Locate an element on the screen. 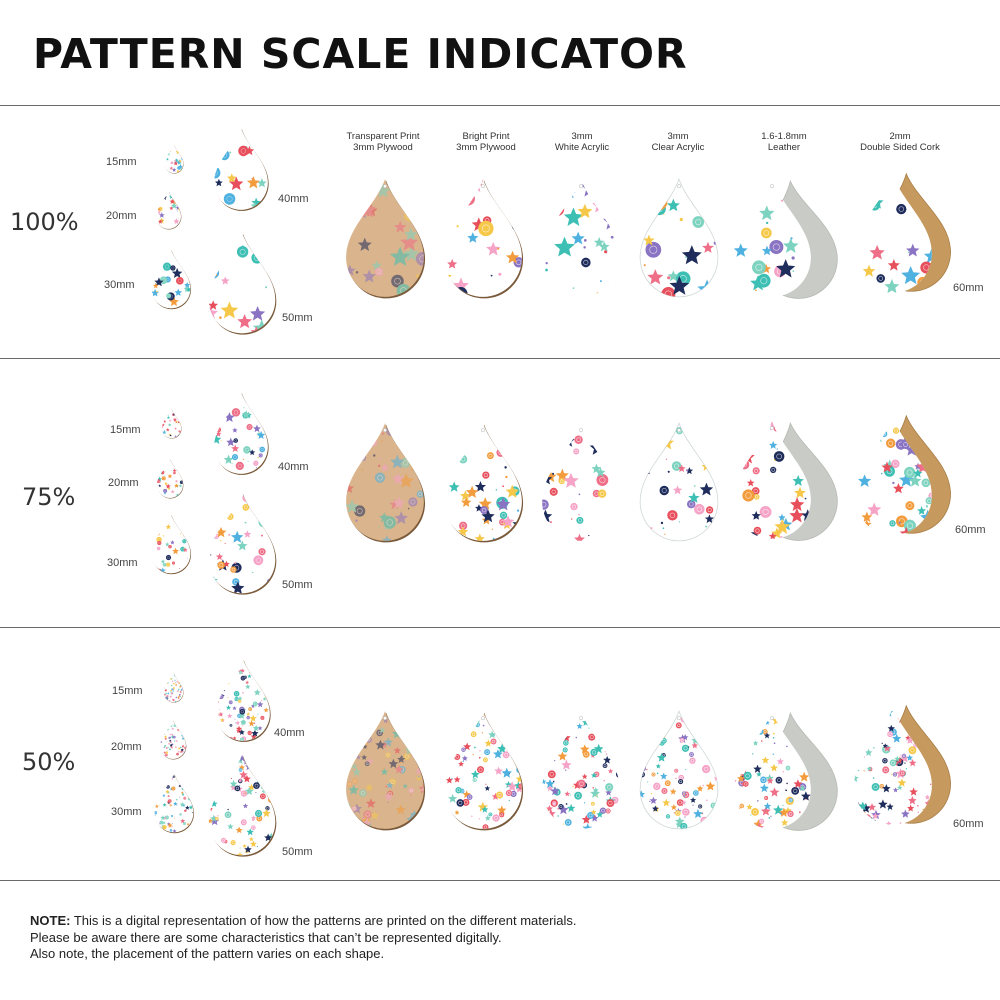 The image size is (1000, 1000). scale-label-50: 50% is located at coordinates (49, 762).